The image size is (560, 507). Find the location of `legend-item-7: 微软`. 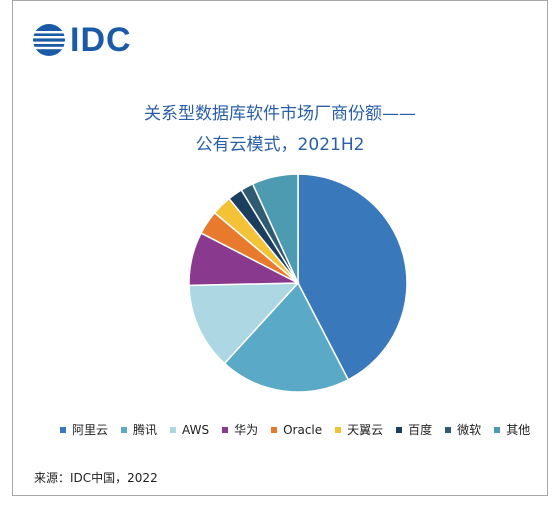

legend-item-7: 微软 is located at coordinates (463, 429).